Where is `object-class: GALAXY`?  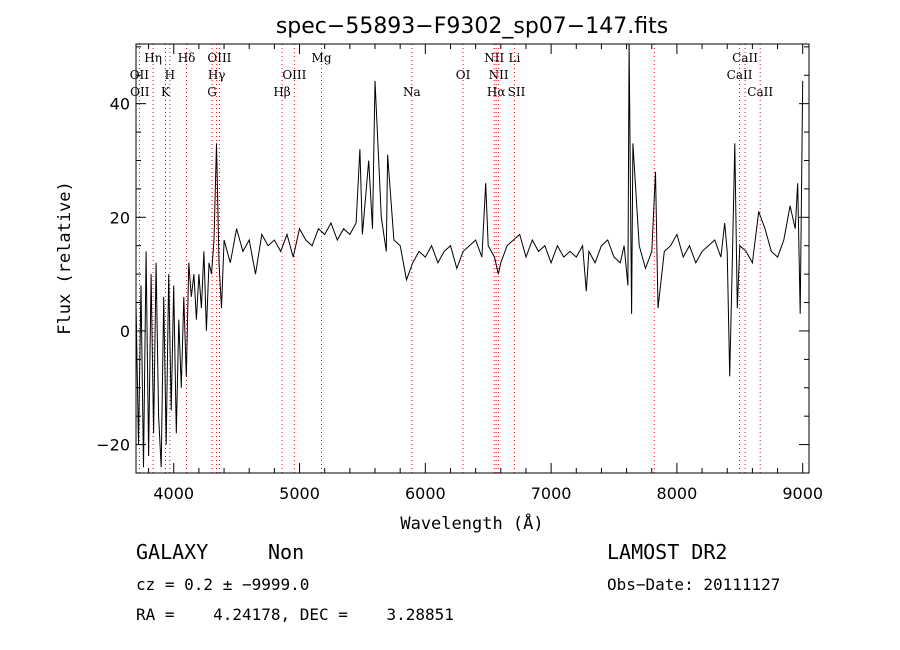
object-class: GALAXY is located at coordinates (172, 552).